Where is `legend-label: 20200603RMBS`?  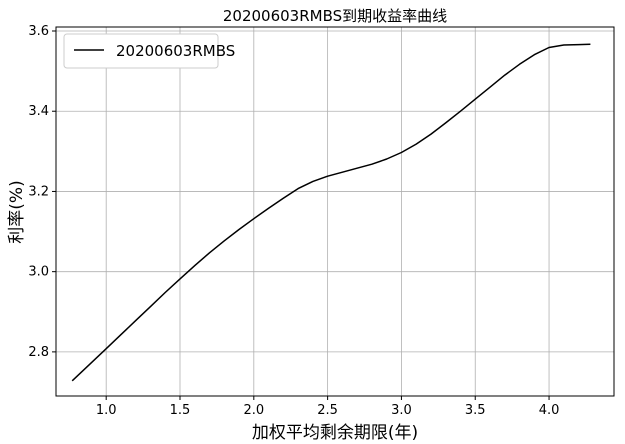 legend-label: 20200603RMBS is located at coordinates (175, 51).